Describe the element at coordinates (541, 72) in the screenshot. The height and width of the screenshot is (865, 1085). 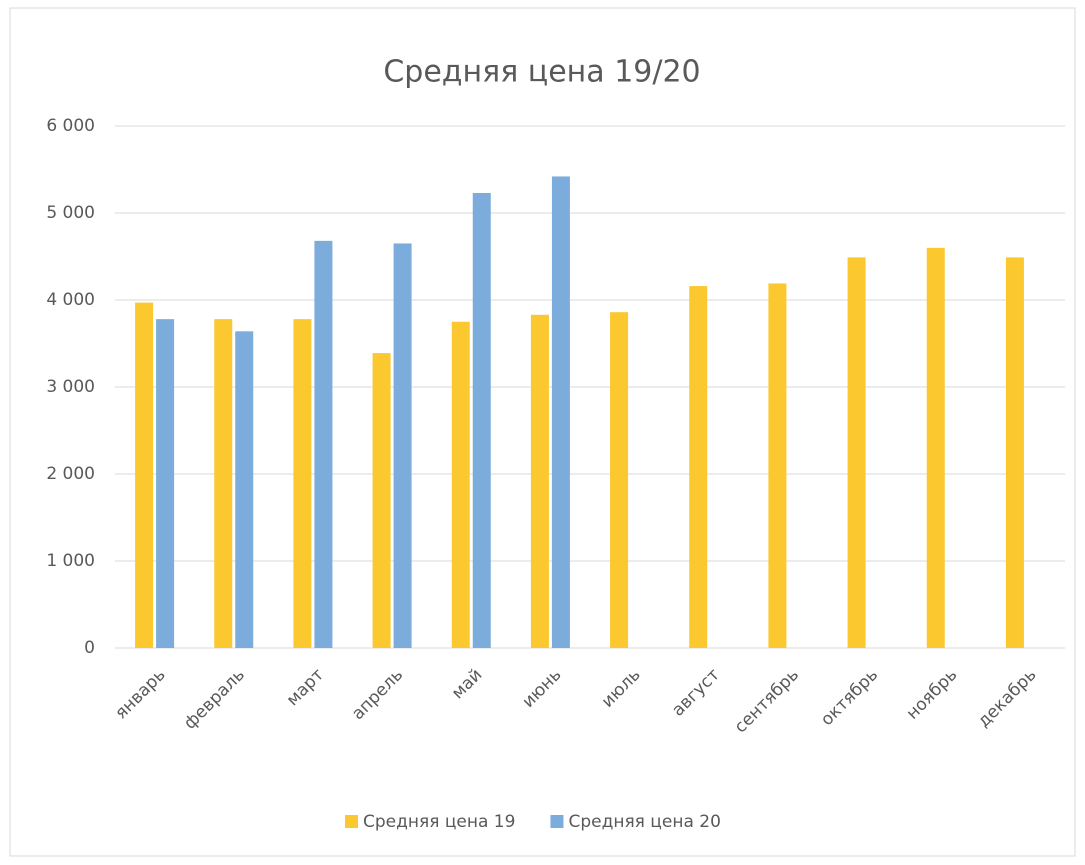
I see `chart-title: Средняя цена 19/20` at that location.